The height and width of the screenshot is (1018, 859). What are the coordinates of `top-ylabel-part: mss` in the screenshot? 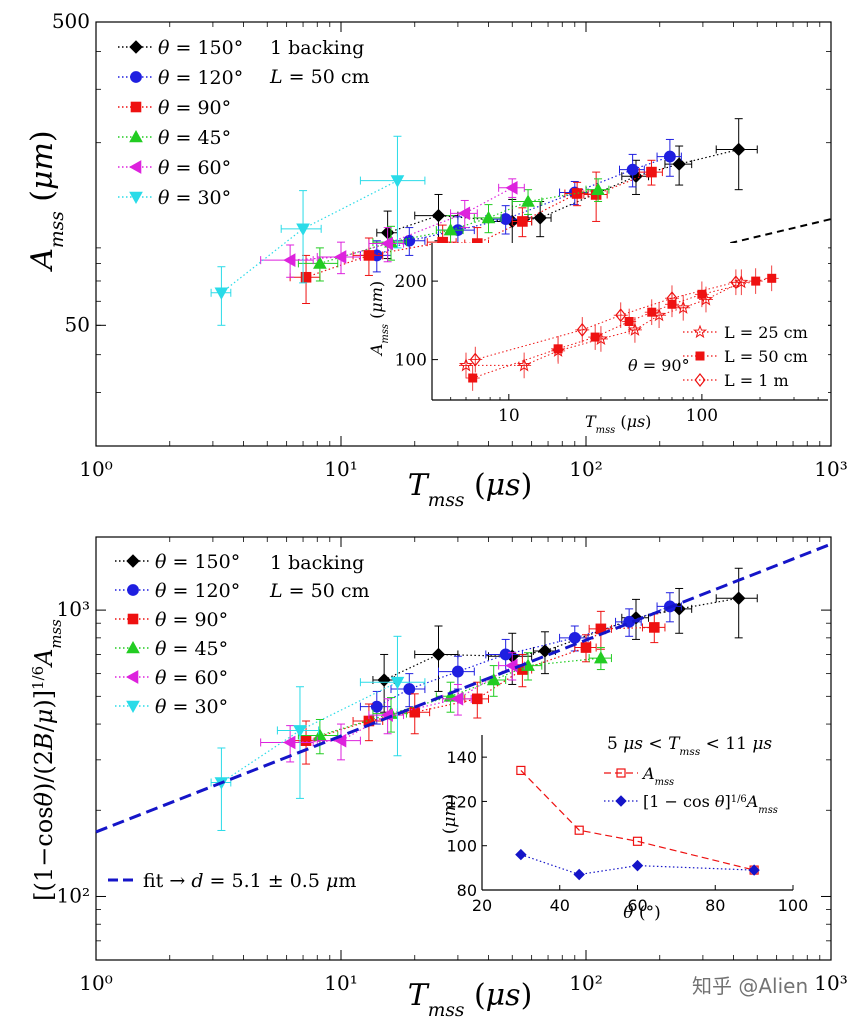 It's located at (57, 229).